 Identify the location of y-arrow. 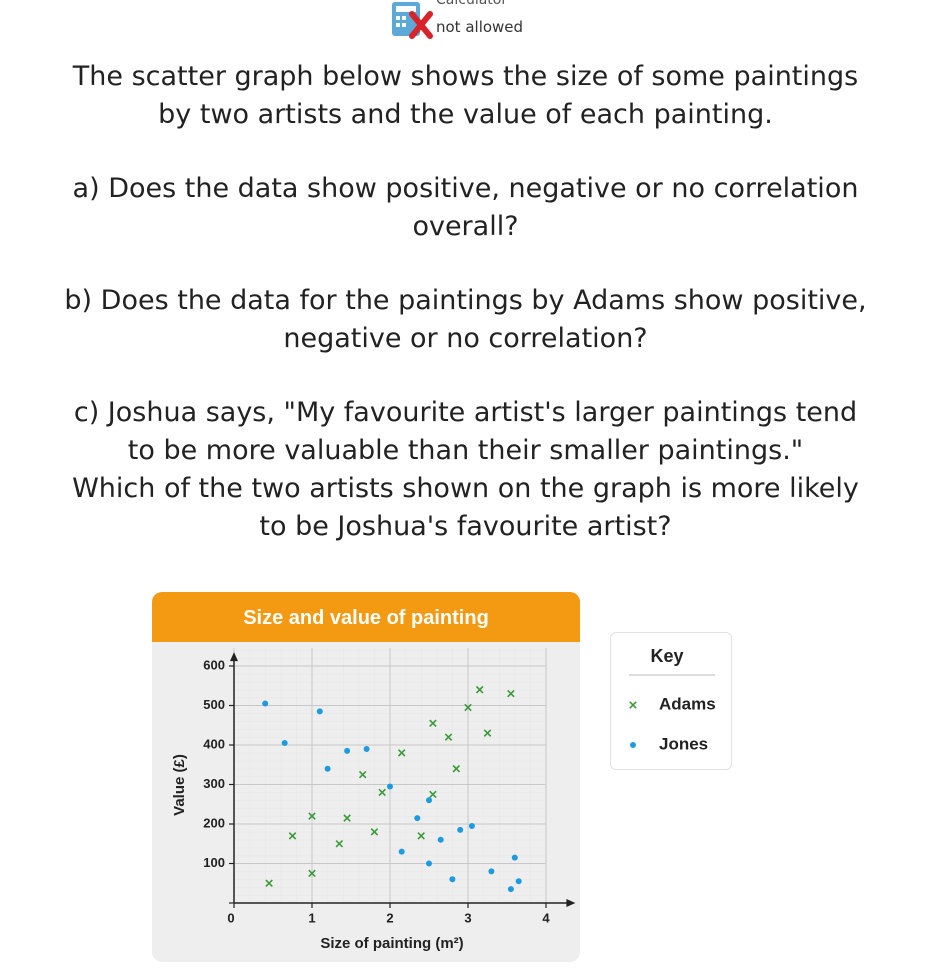
(234, 657).